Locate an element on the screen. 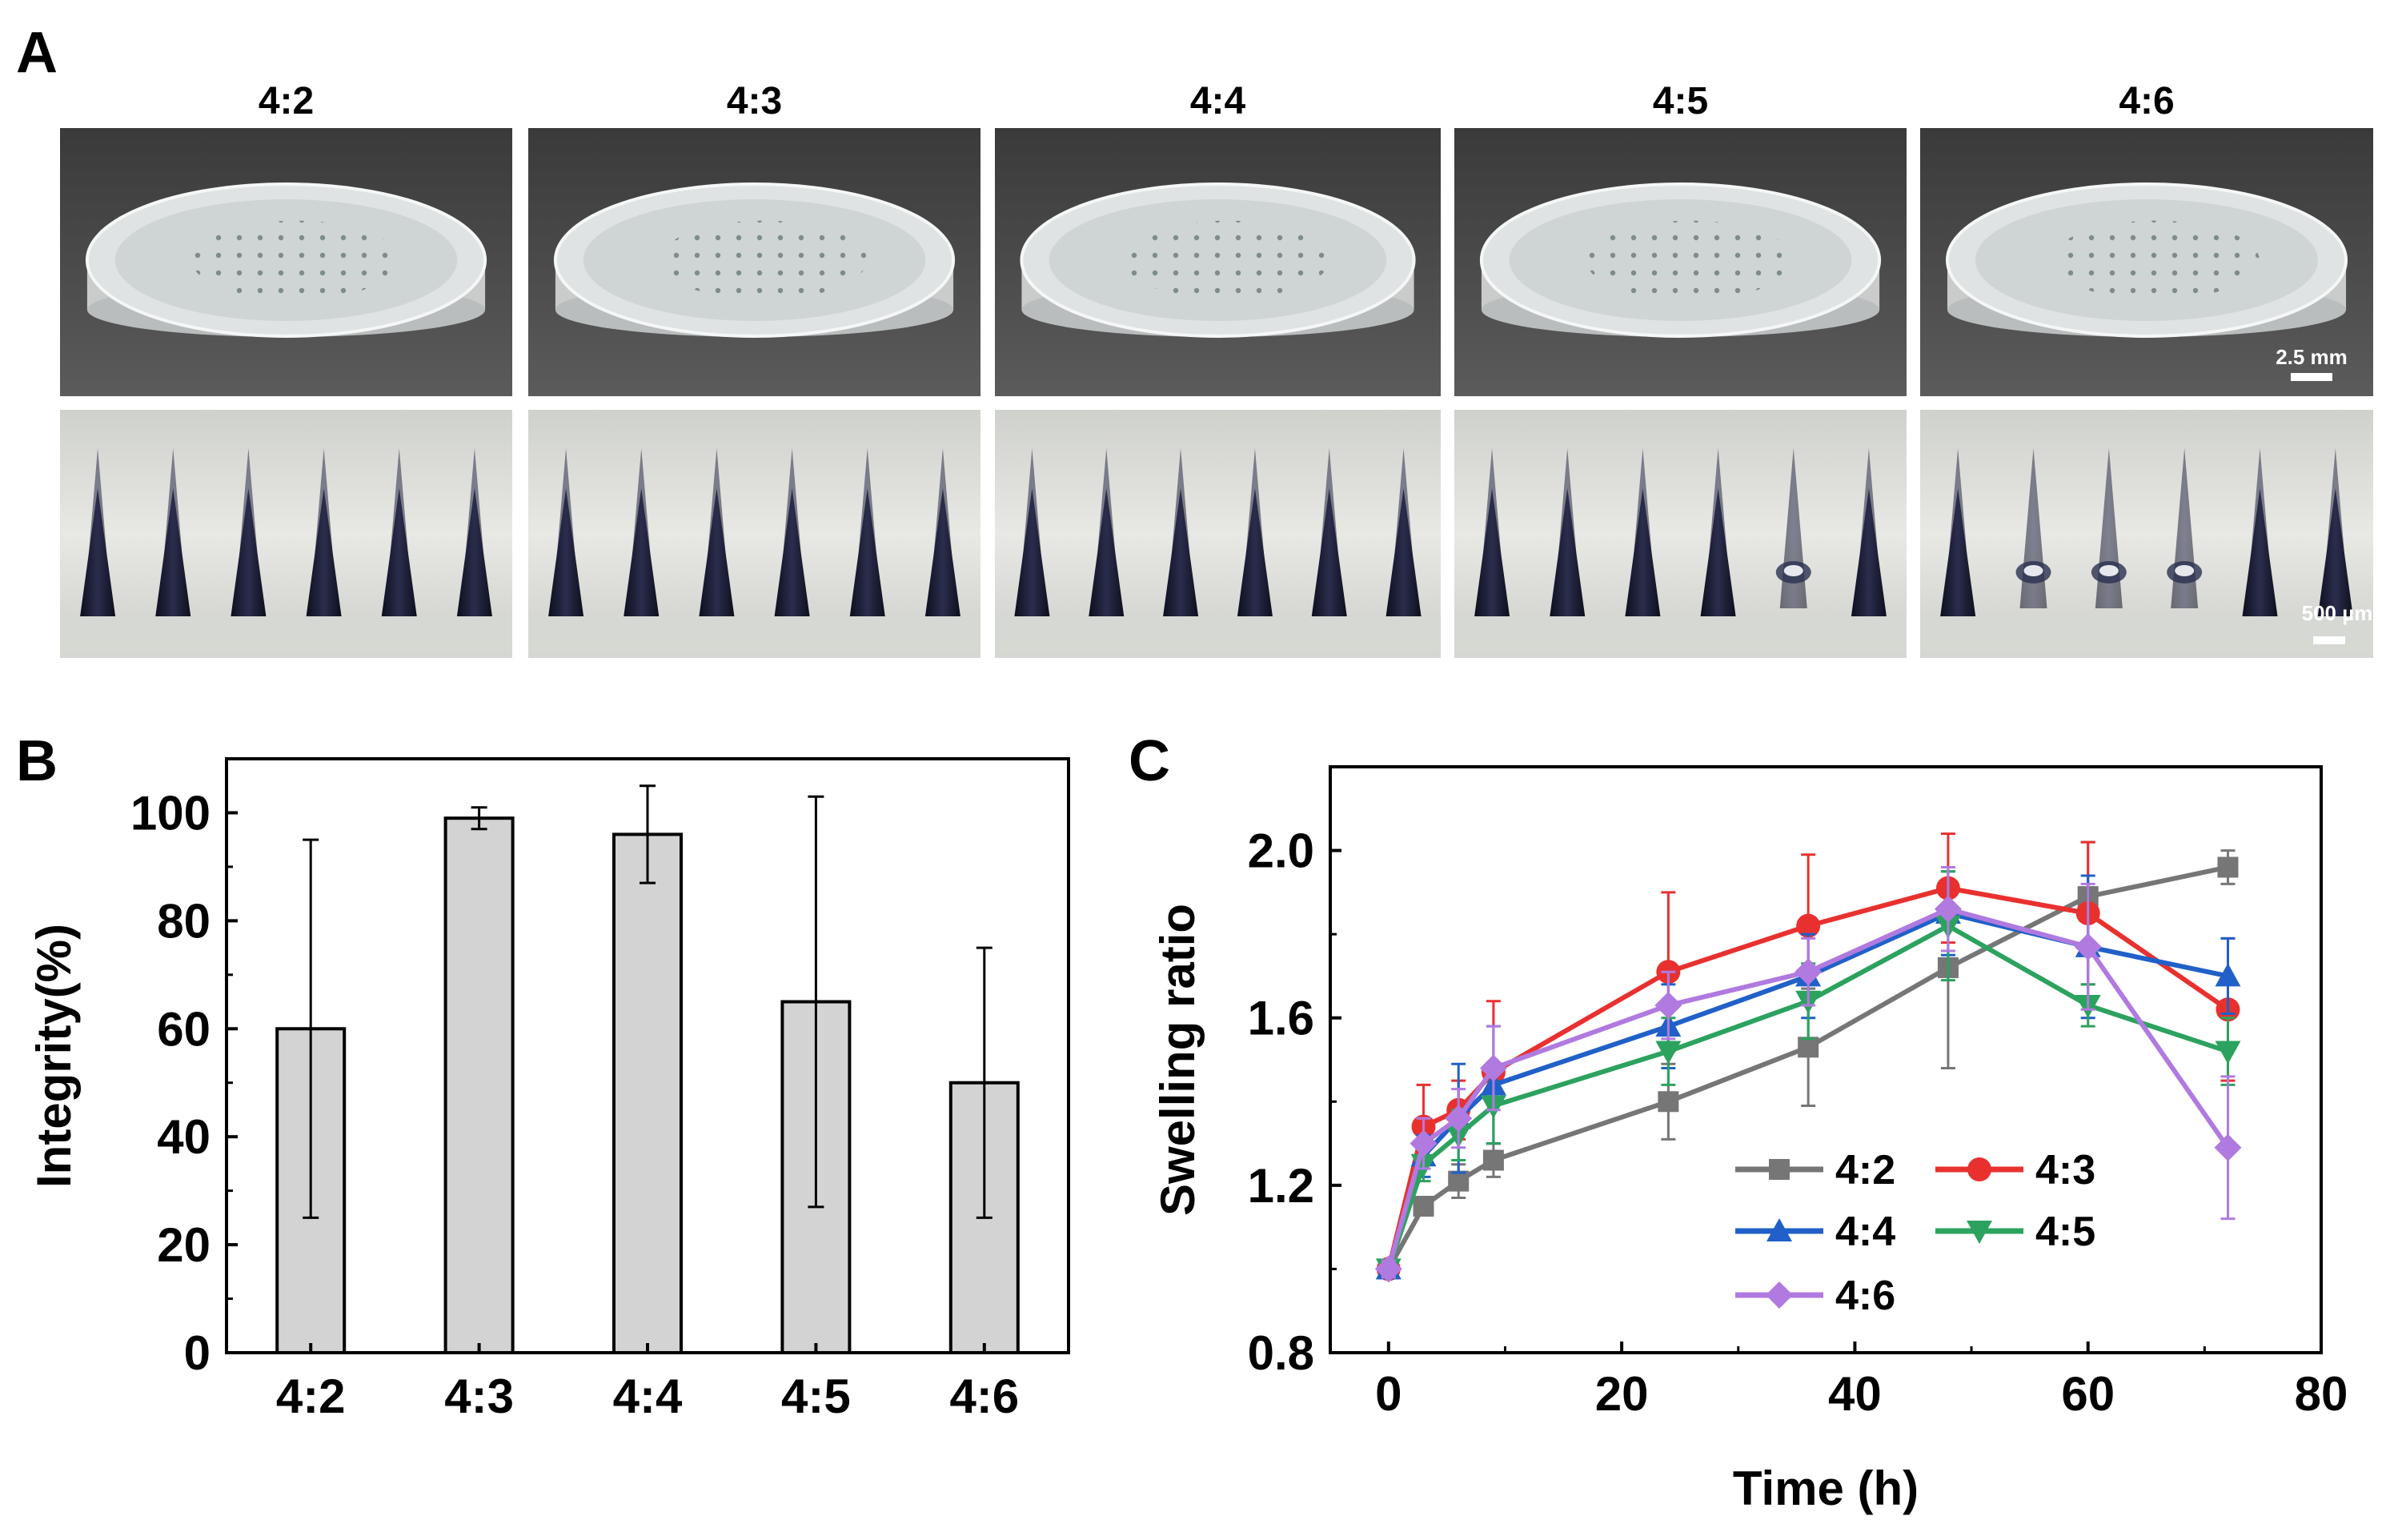 This screenshot has height=1540, width=2390. legend-item-4-5: 4:5 is located at coordinates (2015, 1232).